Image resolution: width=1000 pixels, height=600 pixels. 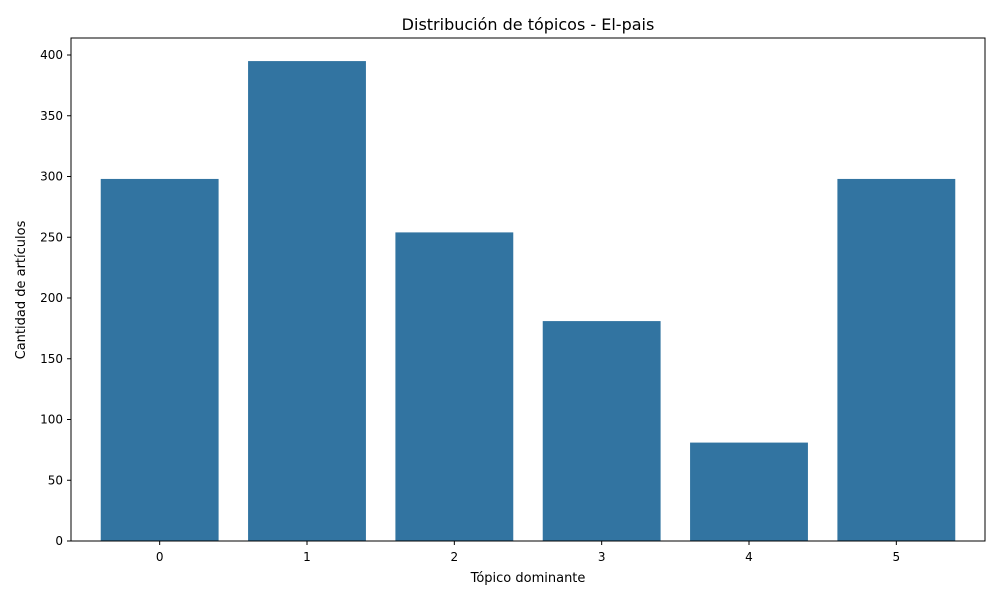 I want to click on x-tick-label: 4, so click(x=749, y=557).